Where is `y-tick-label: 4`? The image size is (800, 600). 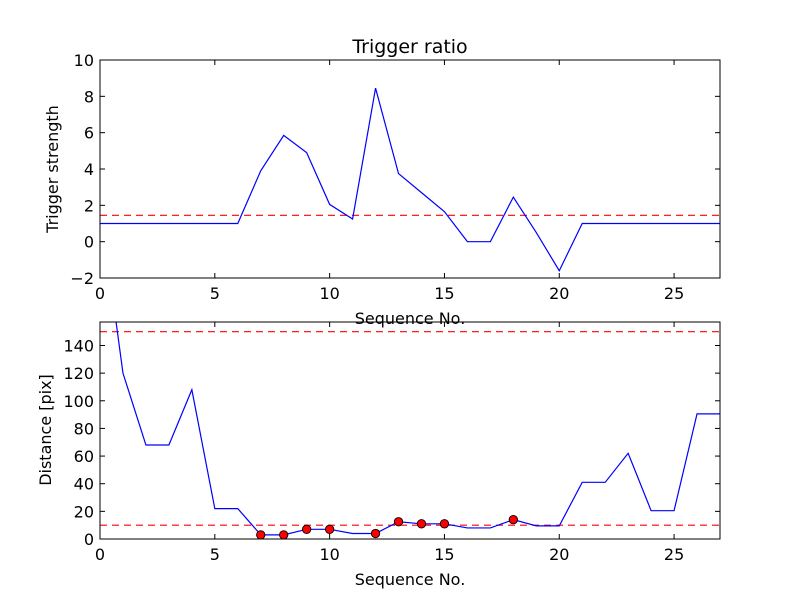
y-tick-label: 4 is located at coordinates (89, 169).